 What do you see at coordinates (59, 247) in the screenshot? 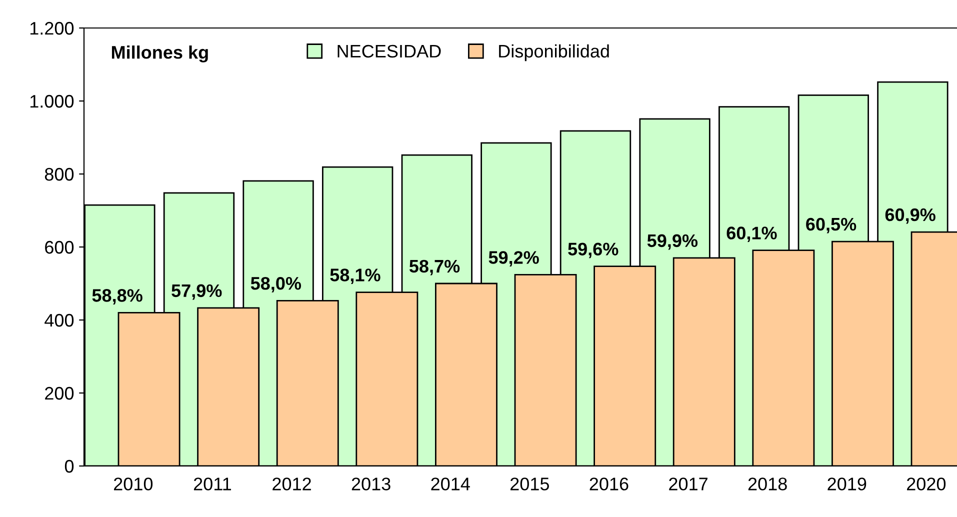
I see `y-tick-label: 600` at bounding box center [59, 247].